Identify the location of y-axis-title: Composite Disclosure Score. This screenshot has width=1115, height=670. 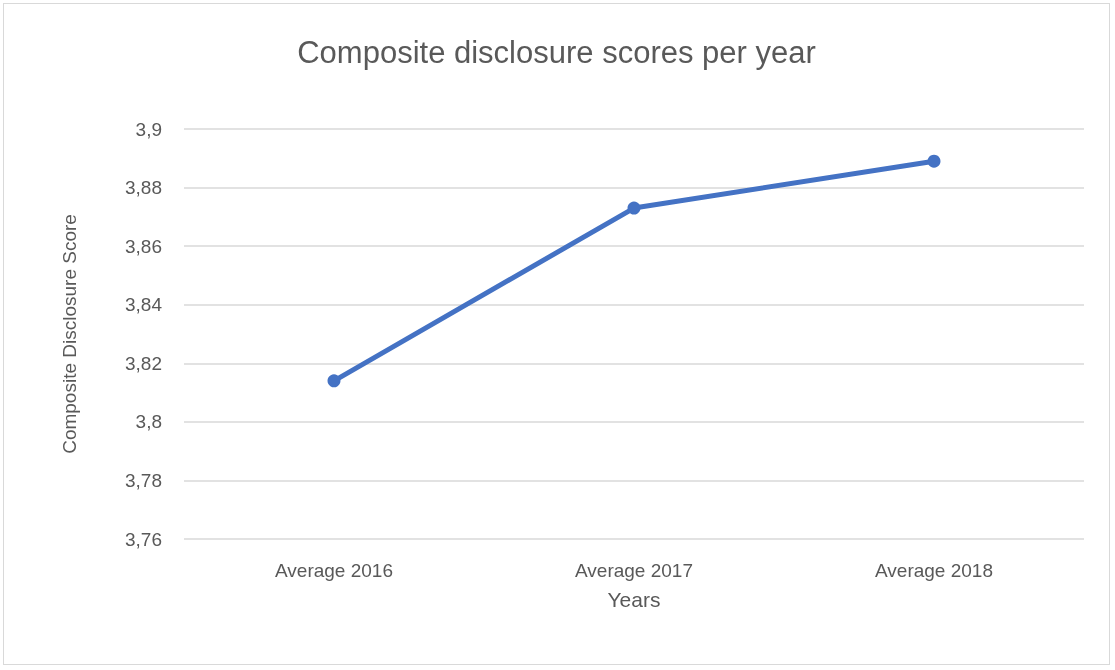
(69, 334).